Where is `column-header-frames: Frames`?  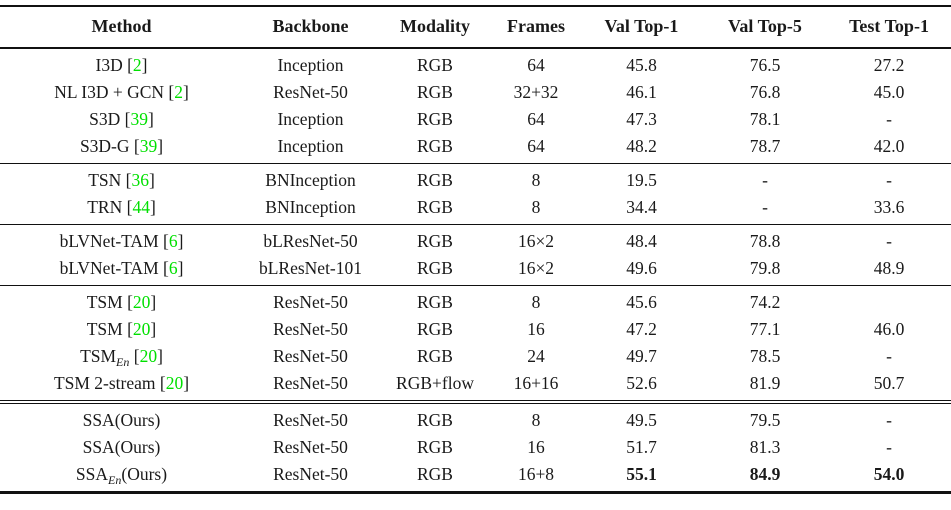
column-header-frames: Frames is located at coordinates (536, 26).